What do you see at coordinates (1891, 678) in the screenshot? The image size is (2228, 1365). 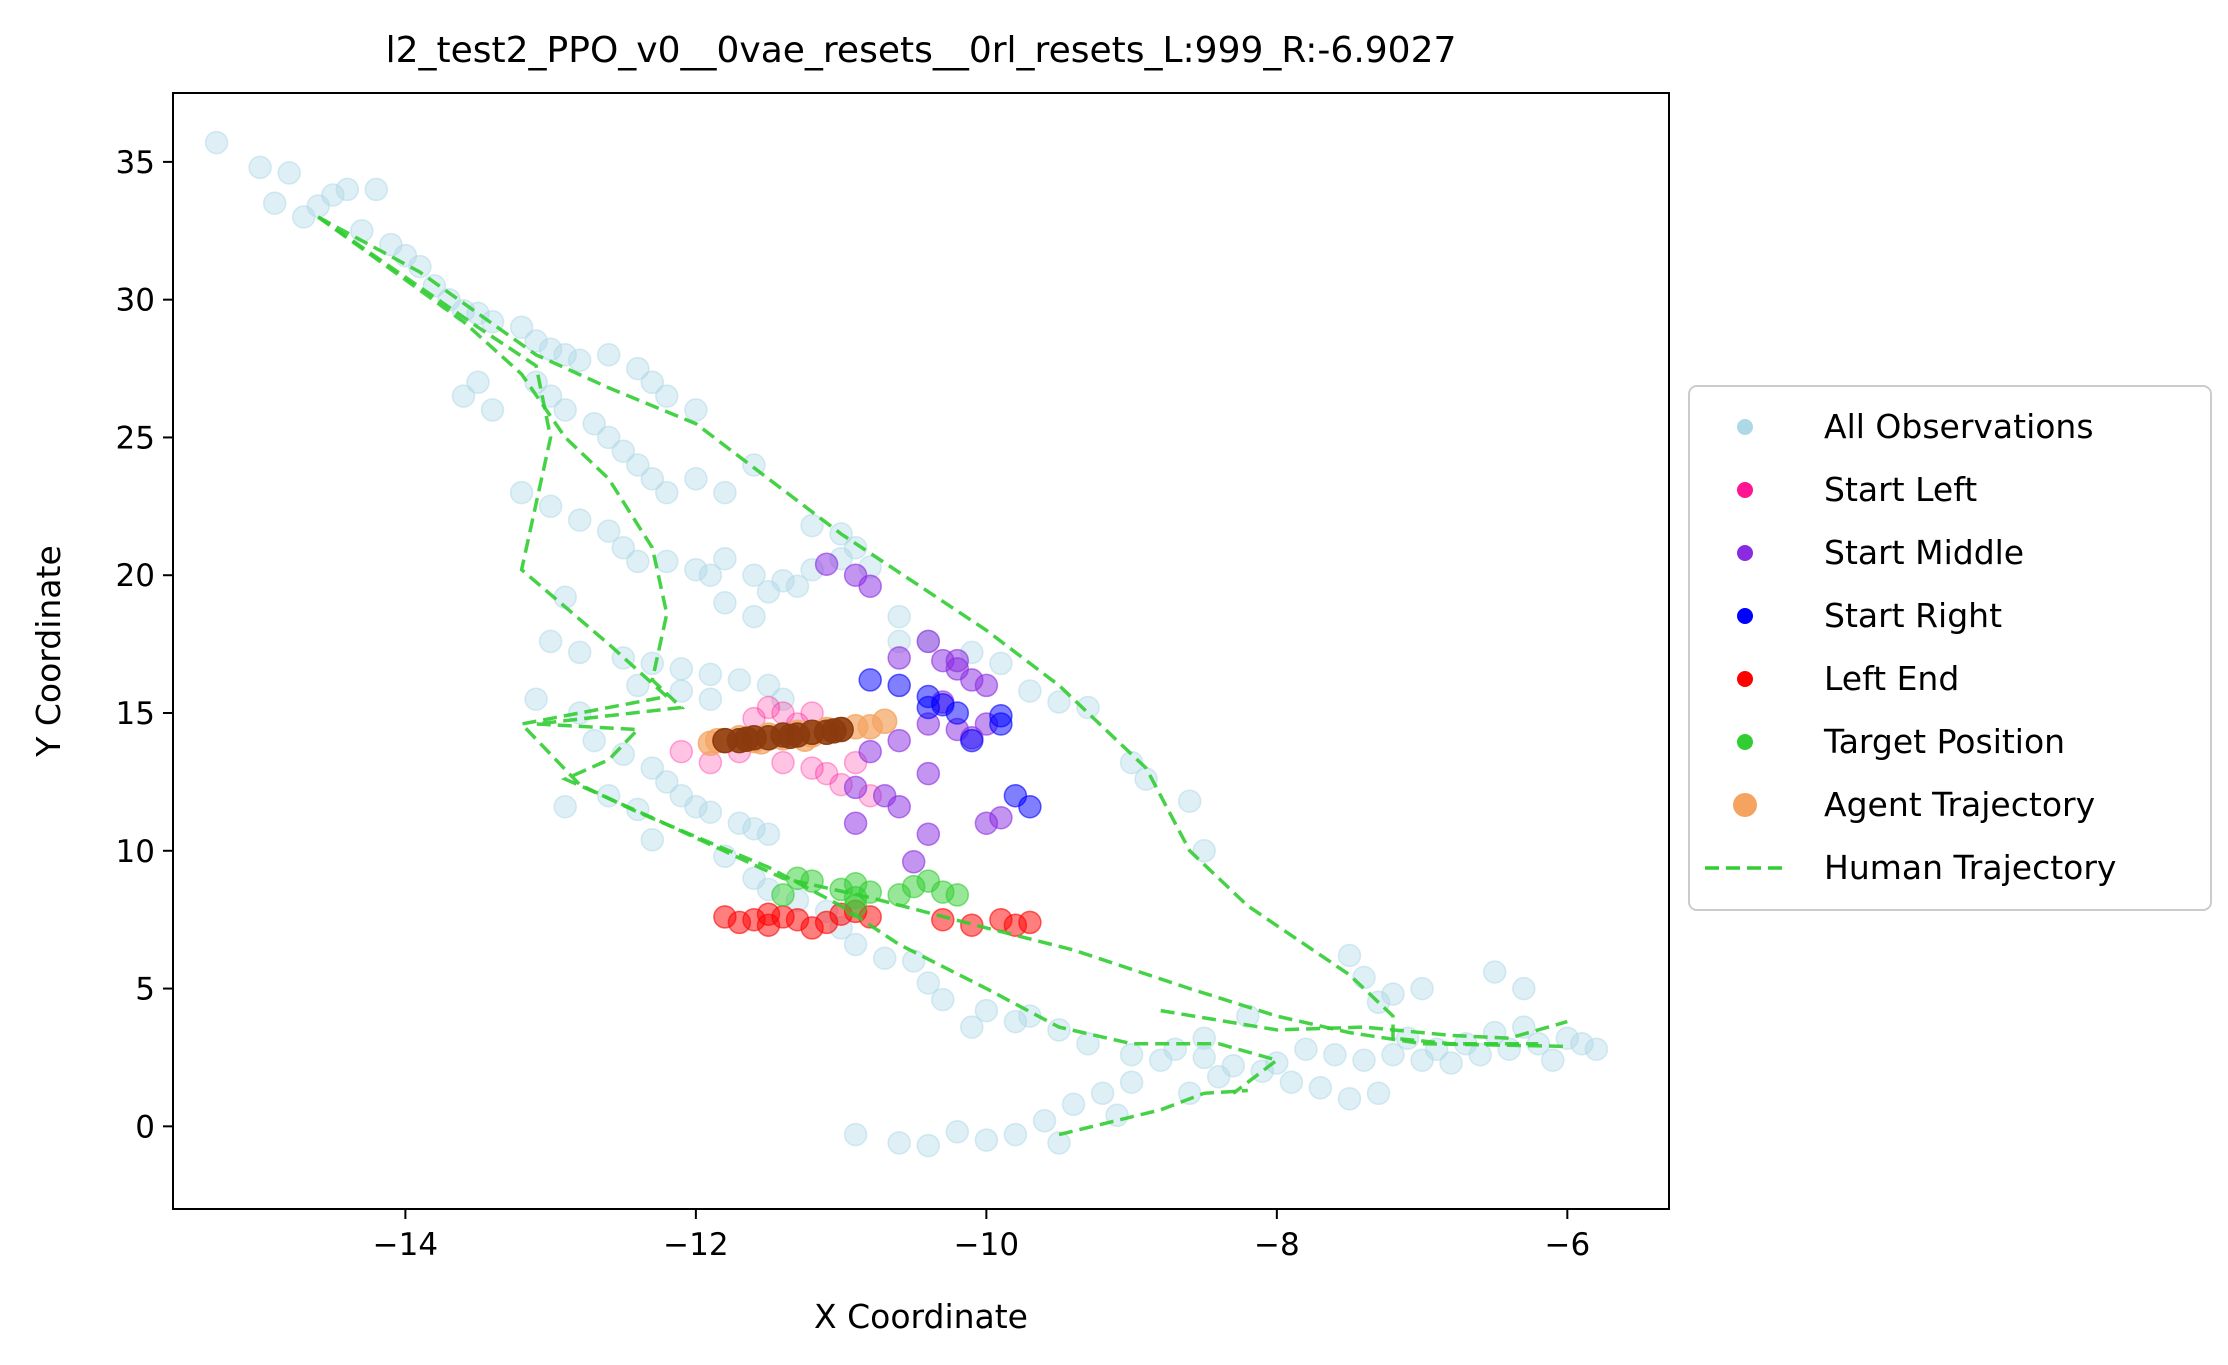 I see `legend-label-left-end: Left End` at bounding box center [1891, 678].